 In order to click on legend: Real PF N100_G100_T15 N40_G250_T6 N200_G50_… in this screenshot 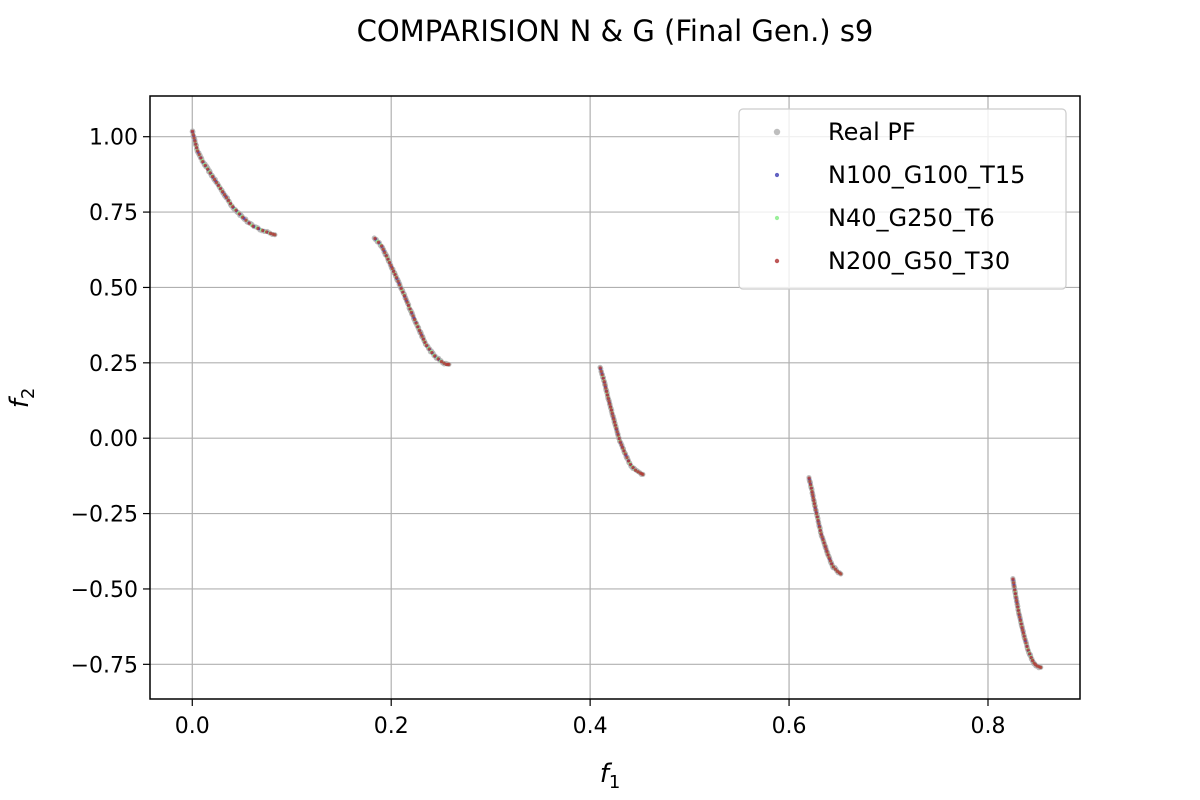, I will do `click(902, 199)`.